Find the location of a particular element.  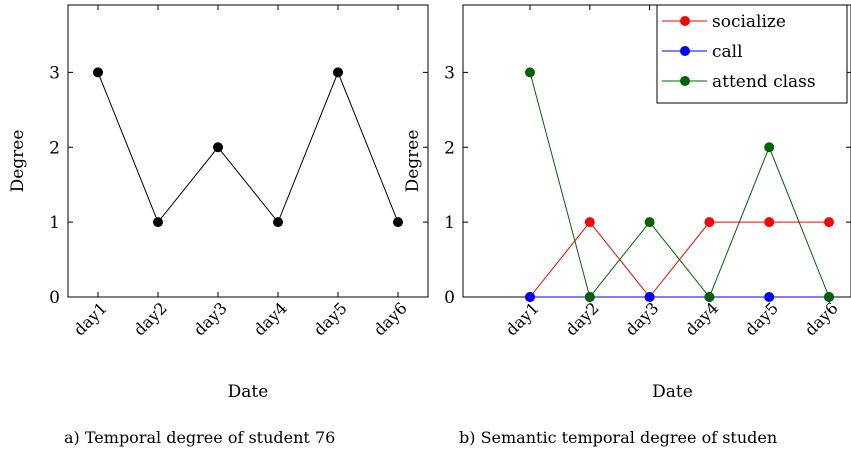

chart-b-legend-label-attend-class: attend class is located at coordinates (764, 82).